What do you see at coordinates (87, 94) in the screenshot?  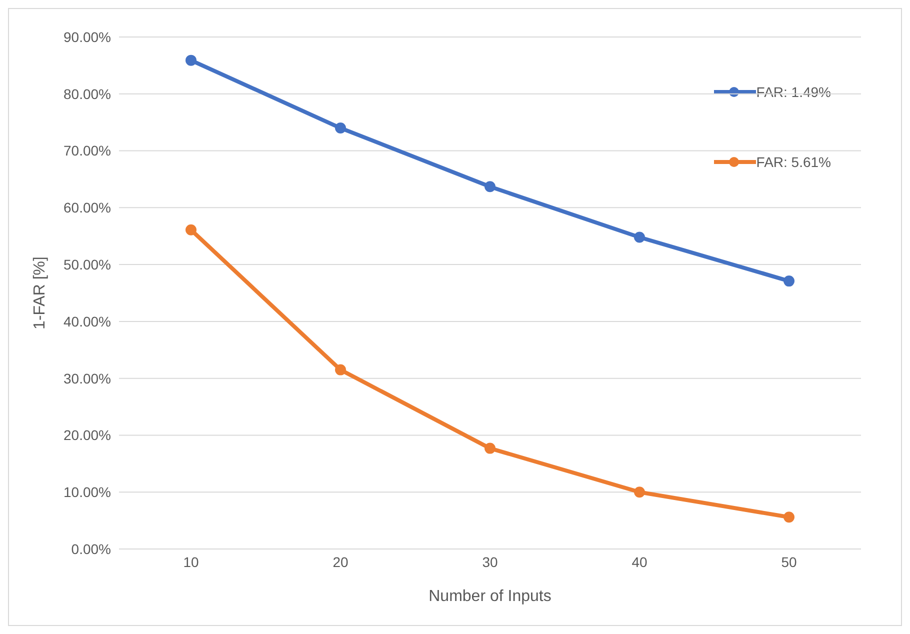 I see `y-tick-label: 80.00%` at bounding box center [87, 94].